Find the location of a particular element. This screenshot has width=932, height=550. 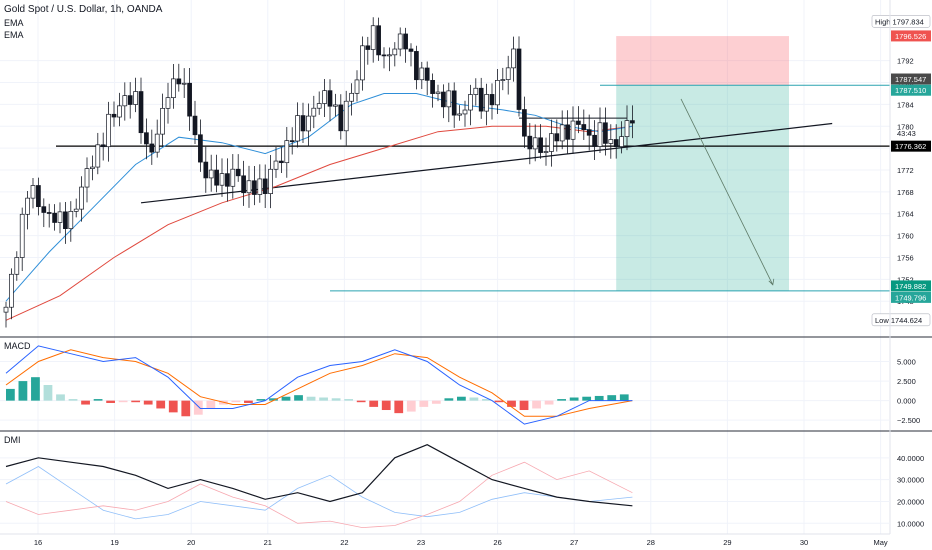

price-tick-label: 1768 is located at coordinates (905, 192).